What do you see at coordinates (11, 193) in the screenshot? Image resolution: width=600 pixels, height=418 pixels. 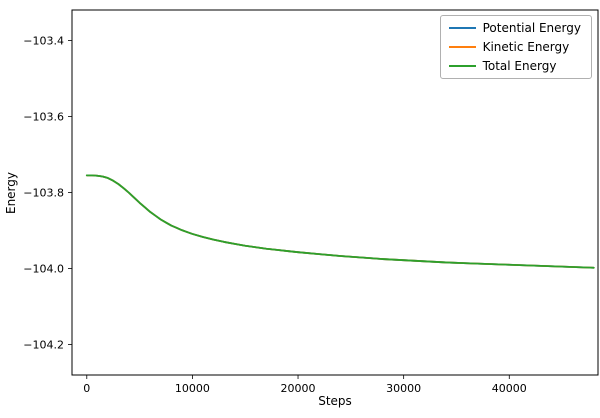 I see `y-axis-label: Energy` at bounding box center [11, 193].